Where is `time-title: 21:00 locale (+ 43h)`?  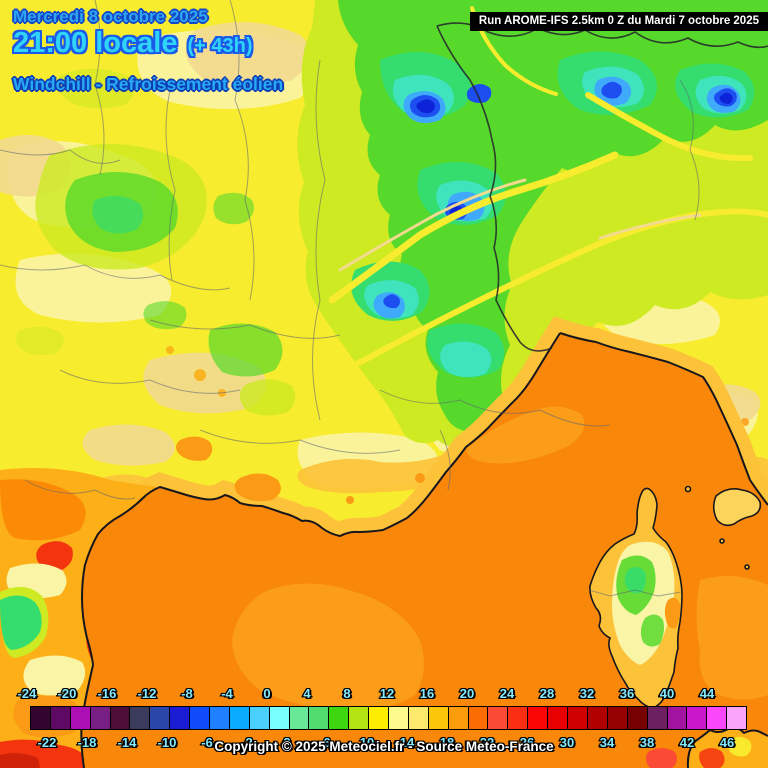
time-title: 21:00 locale (+ 43h) is located at coordinates (132, 43).